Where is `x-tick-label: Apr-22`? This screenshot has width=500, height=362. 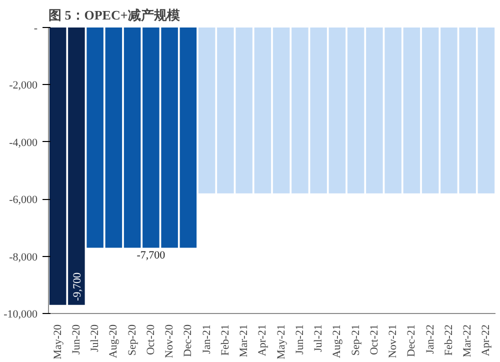
x-tick-label: Apr-22 is located at coordinates (486, 340).